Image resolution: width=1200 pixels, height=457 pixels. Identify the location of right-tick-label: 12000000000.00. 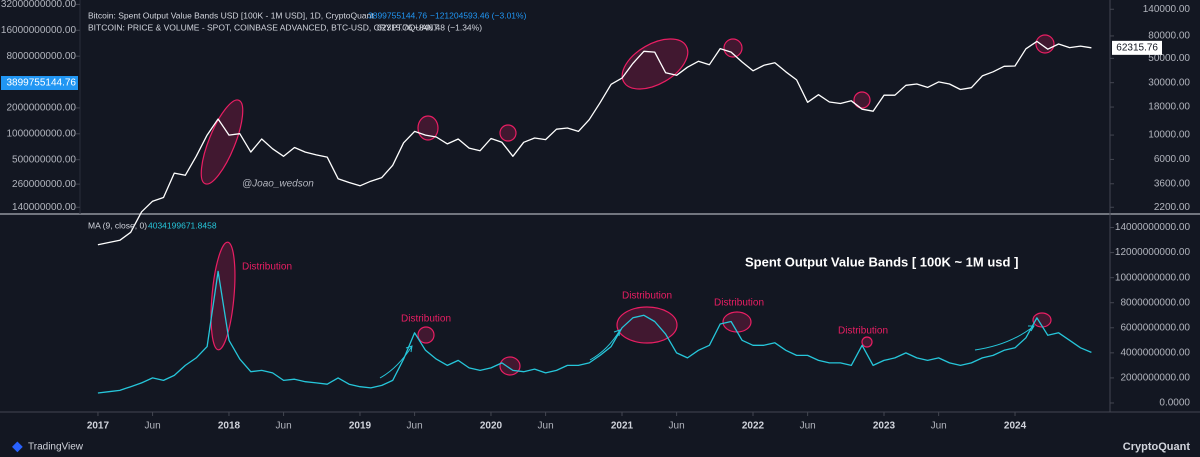
(1153, 252).